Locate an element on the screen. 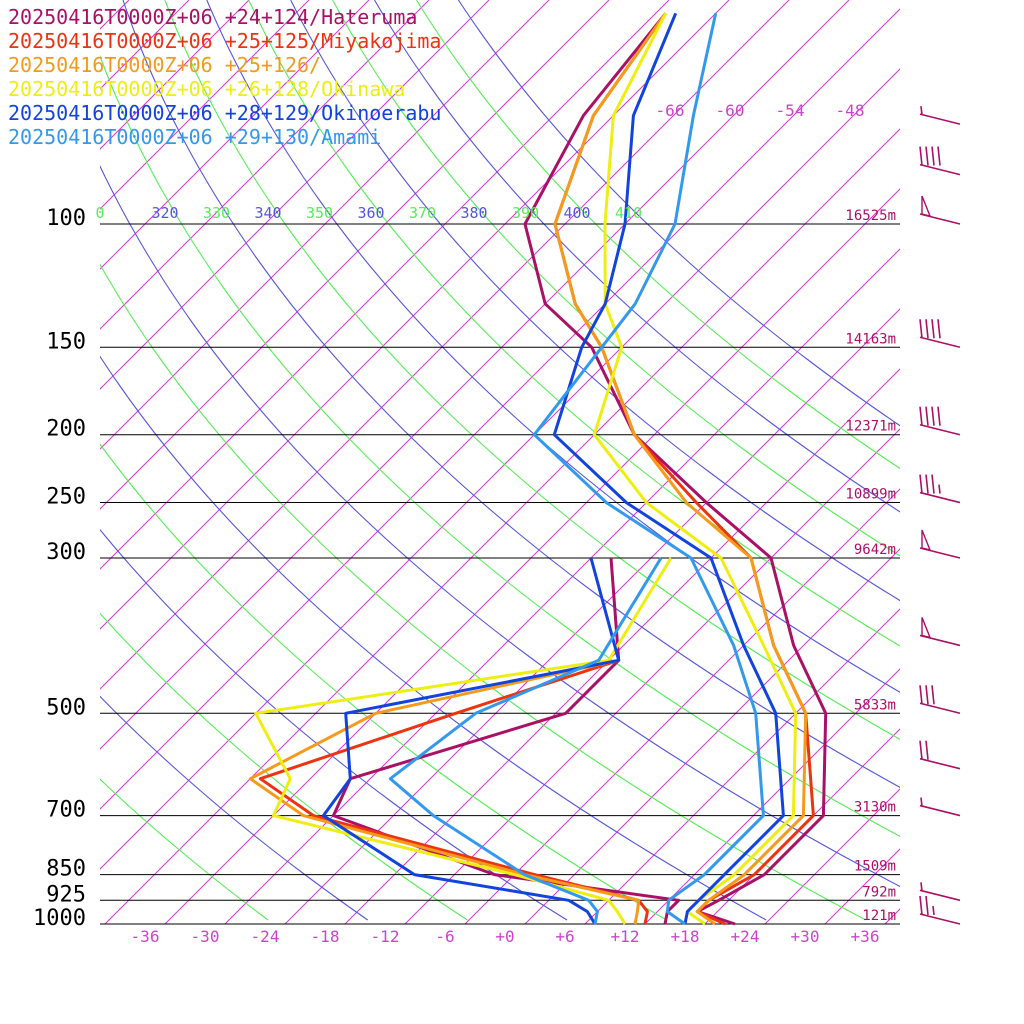  pressure-label: 250 is located at coordinates (66, 497).